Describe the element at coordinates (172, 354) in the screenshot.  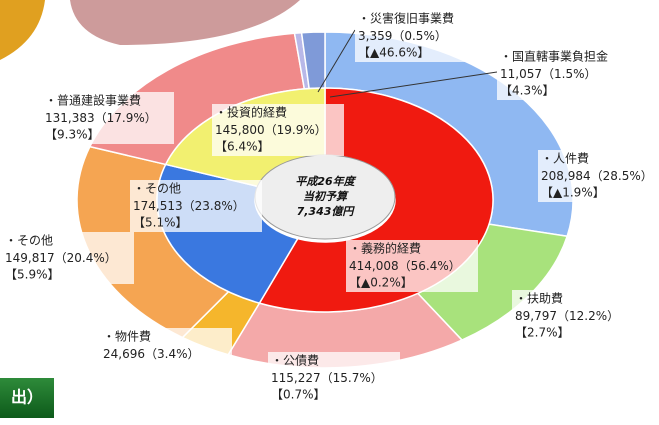
I see `share: （3.4%）` at that location.